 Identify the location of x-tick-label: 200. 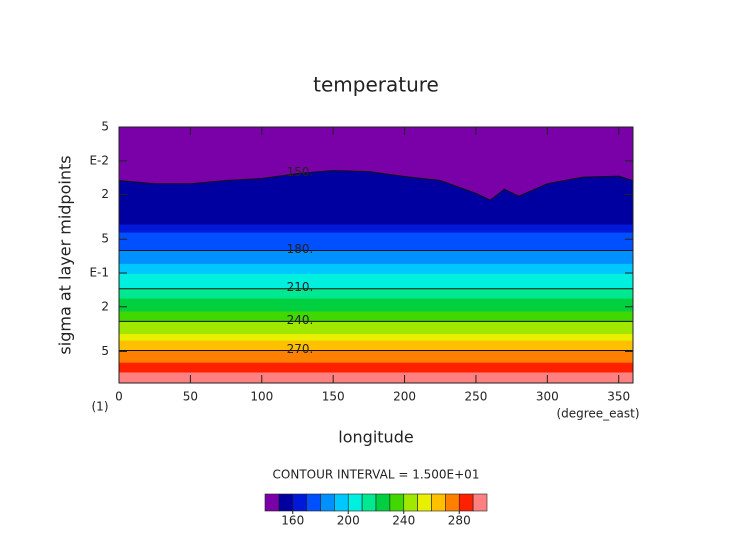
(404, 397).